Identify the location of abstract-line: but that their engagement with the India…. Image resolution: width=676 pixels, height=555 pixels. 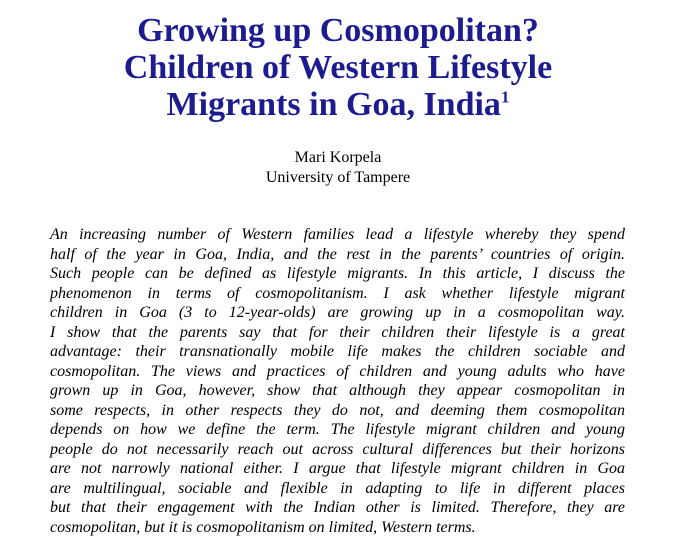
(337, 507).